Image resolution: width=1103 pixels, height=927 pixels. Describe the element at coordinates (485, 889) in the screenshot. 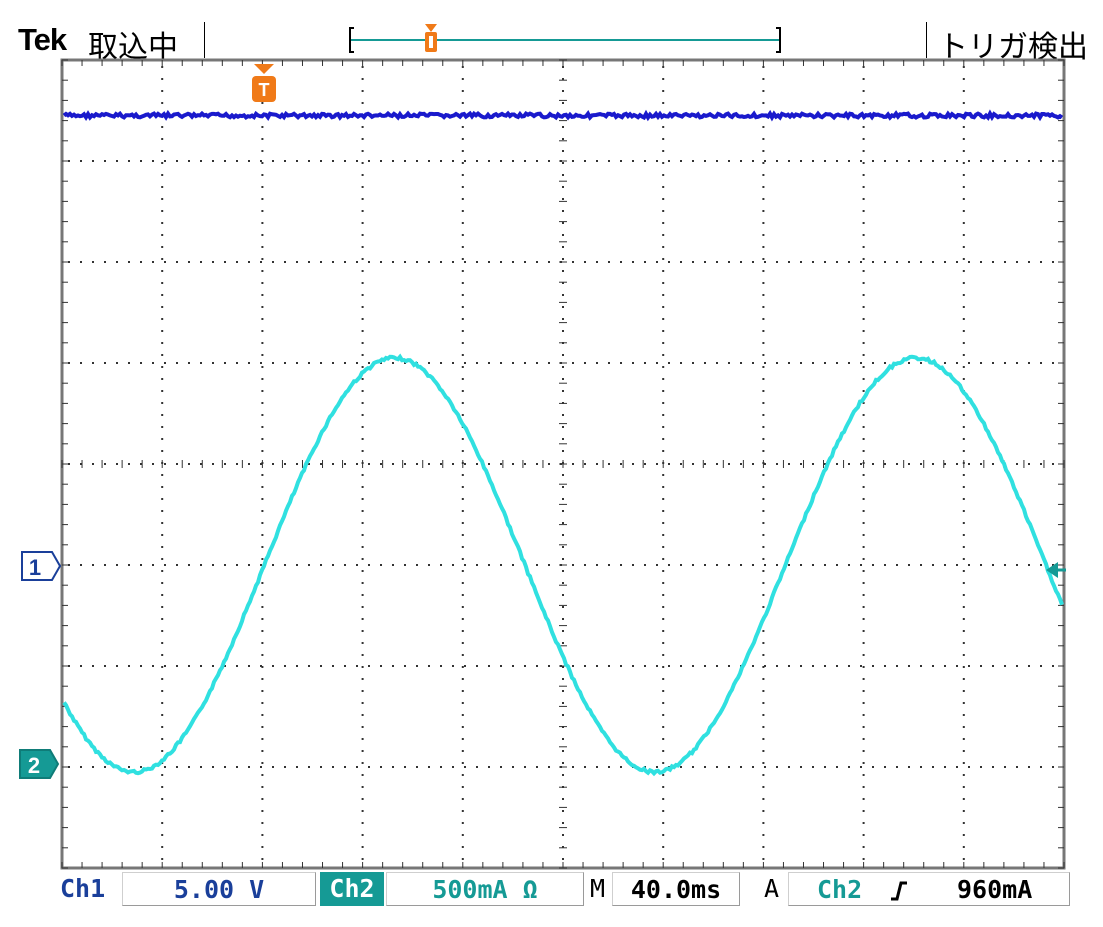

I see `ch2-scale: 500mA Ω` at that location.